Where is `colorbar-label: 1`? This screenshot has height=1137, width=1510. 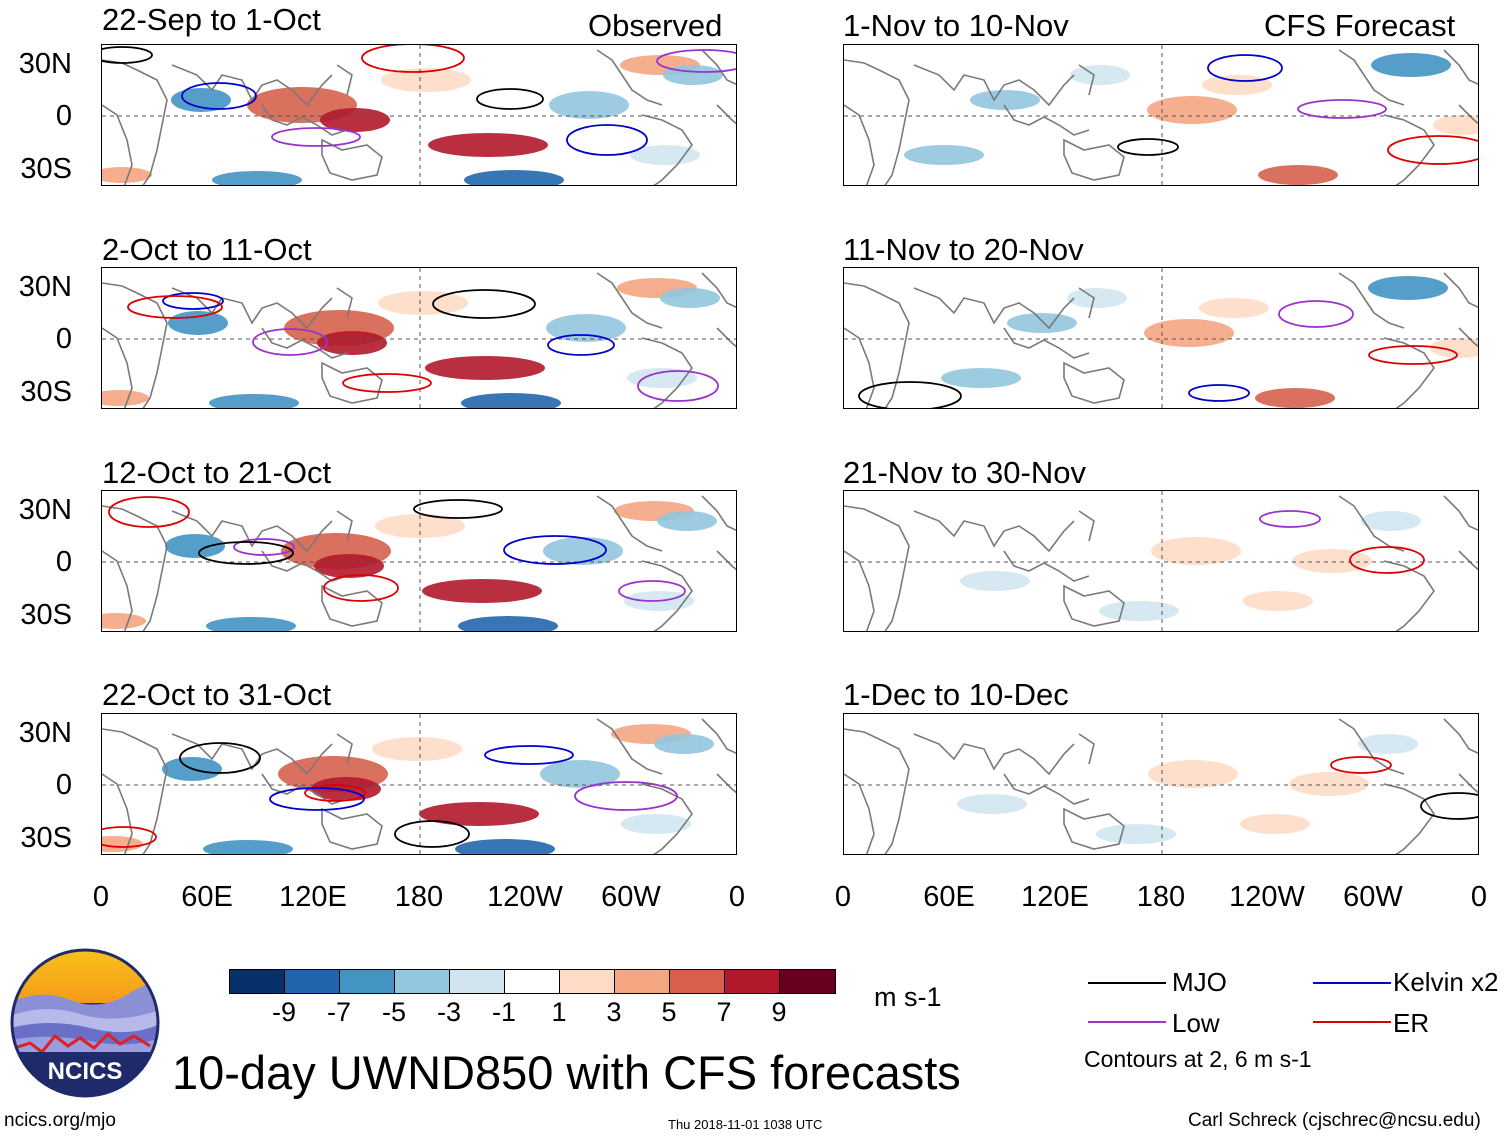 colorbar-label: 1 is located at coordinates (559, 1012).